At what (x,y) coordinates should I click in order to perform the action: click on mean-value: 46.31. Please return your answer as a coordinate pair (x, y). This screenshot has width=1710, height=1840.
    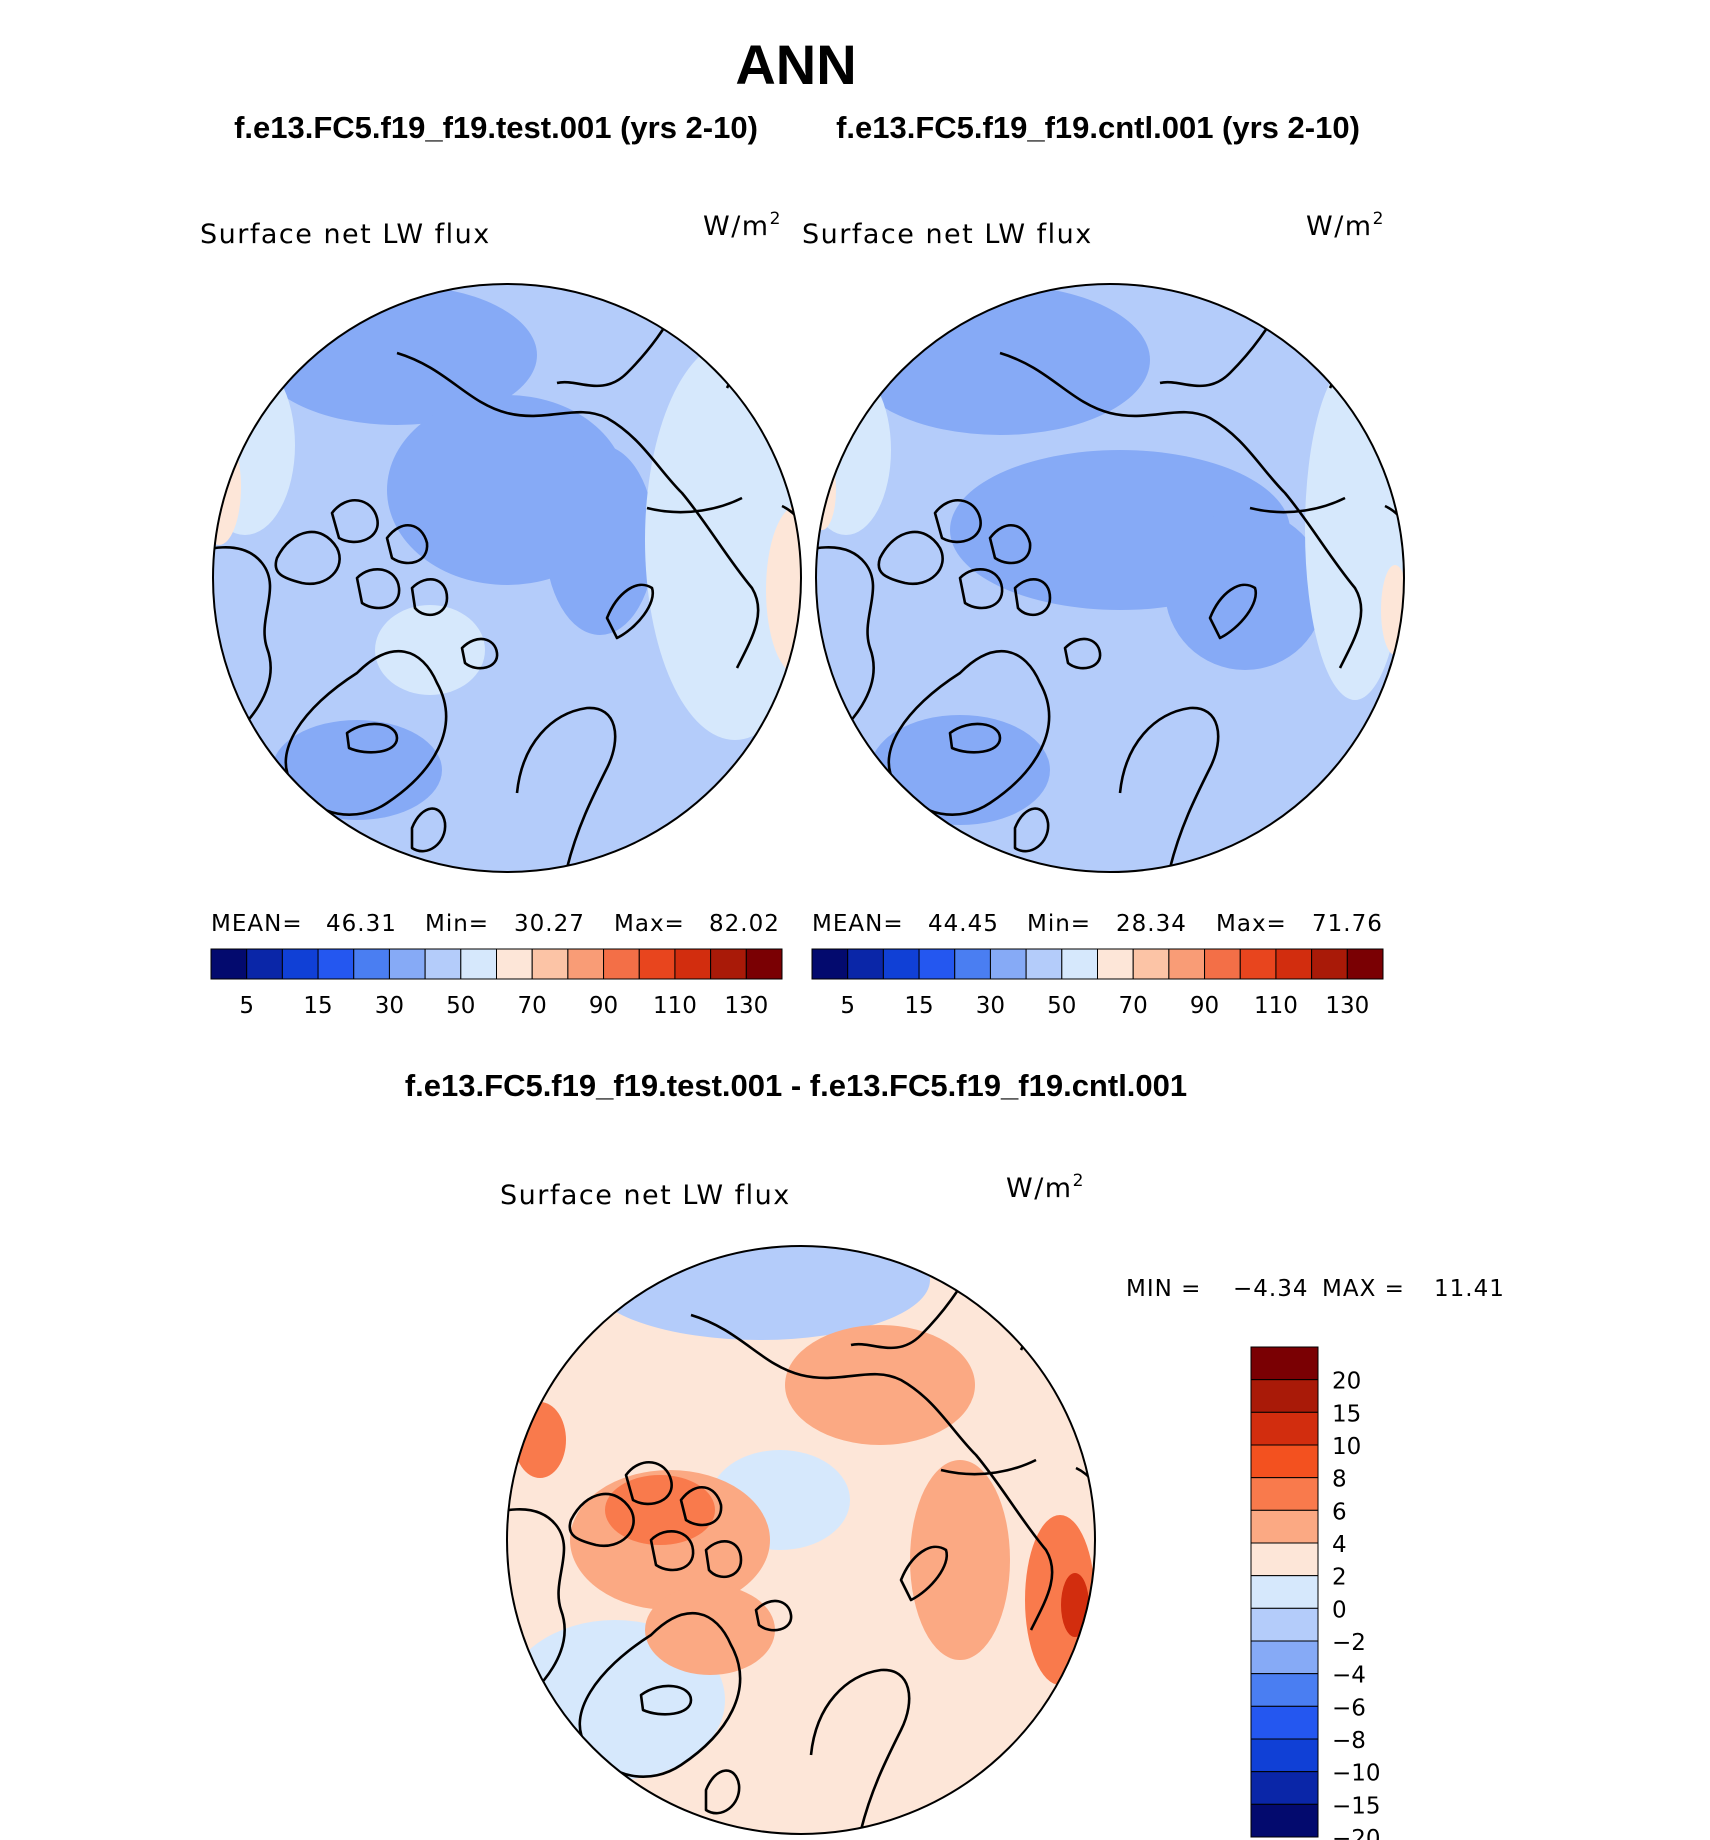
    Looking at the image, I should click on (361, 924).